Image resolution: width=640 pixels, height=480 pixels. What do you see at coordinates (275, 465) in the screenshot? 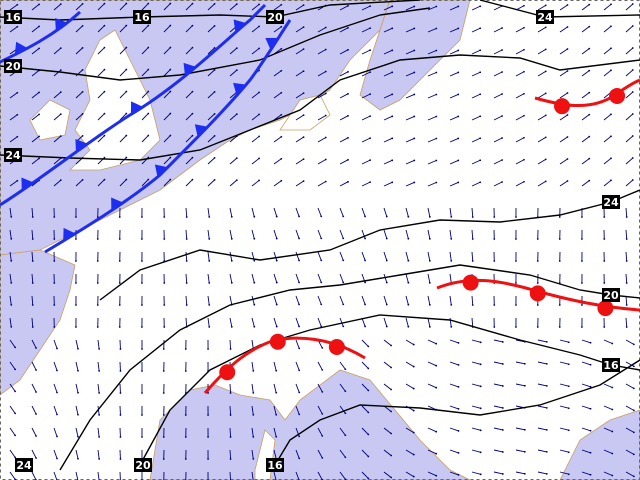
I see `contour-label: 16` at bounding box center [275, 465].